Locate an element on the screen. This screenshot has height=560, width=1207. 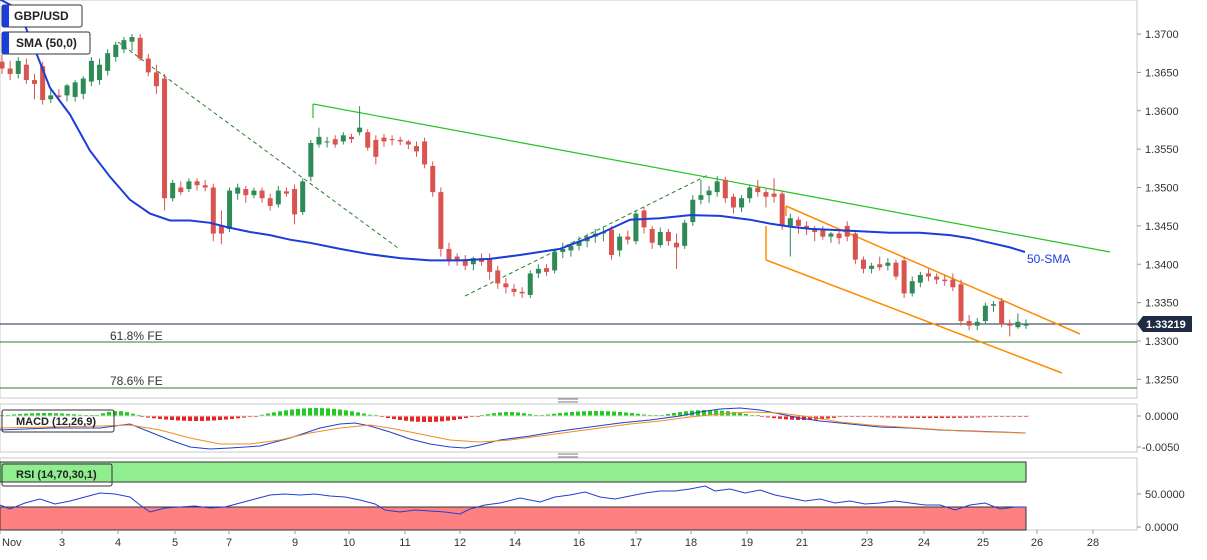
time-tick-label: 28 is located at coordinates (1093, 543).